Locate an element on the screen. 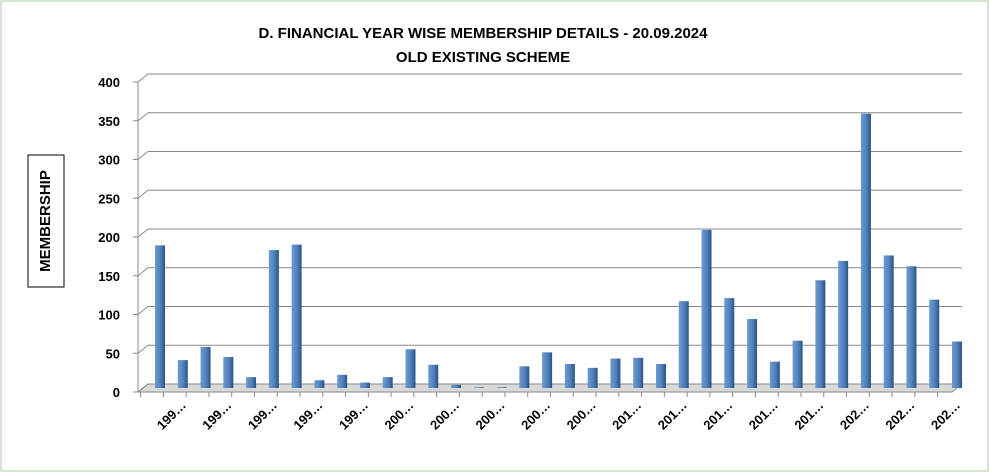  y-axis-label: MEMBERSHIP is located at coordinates (45, 221).